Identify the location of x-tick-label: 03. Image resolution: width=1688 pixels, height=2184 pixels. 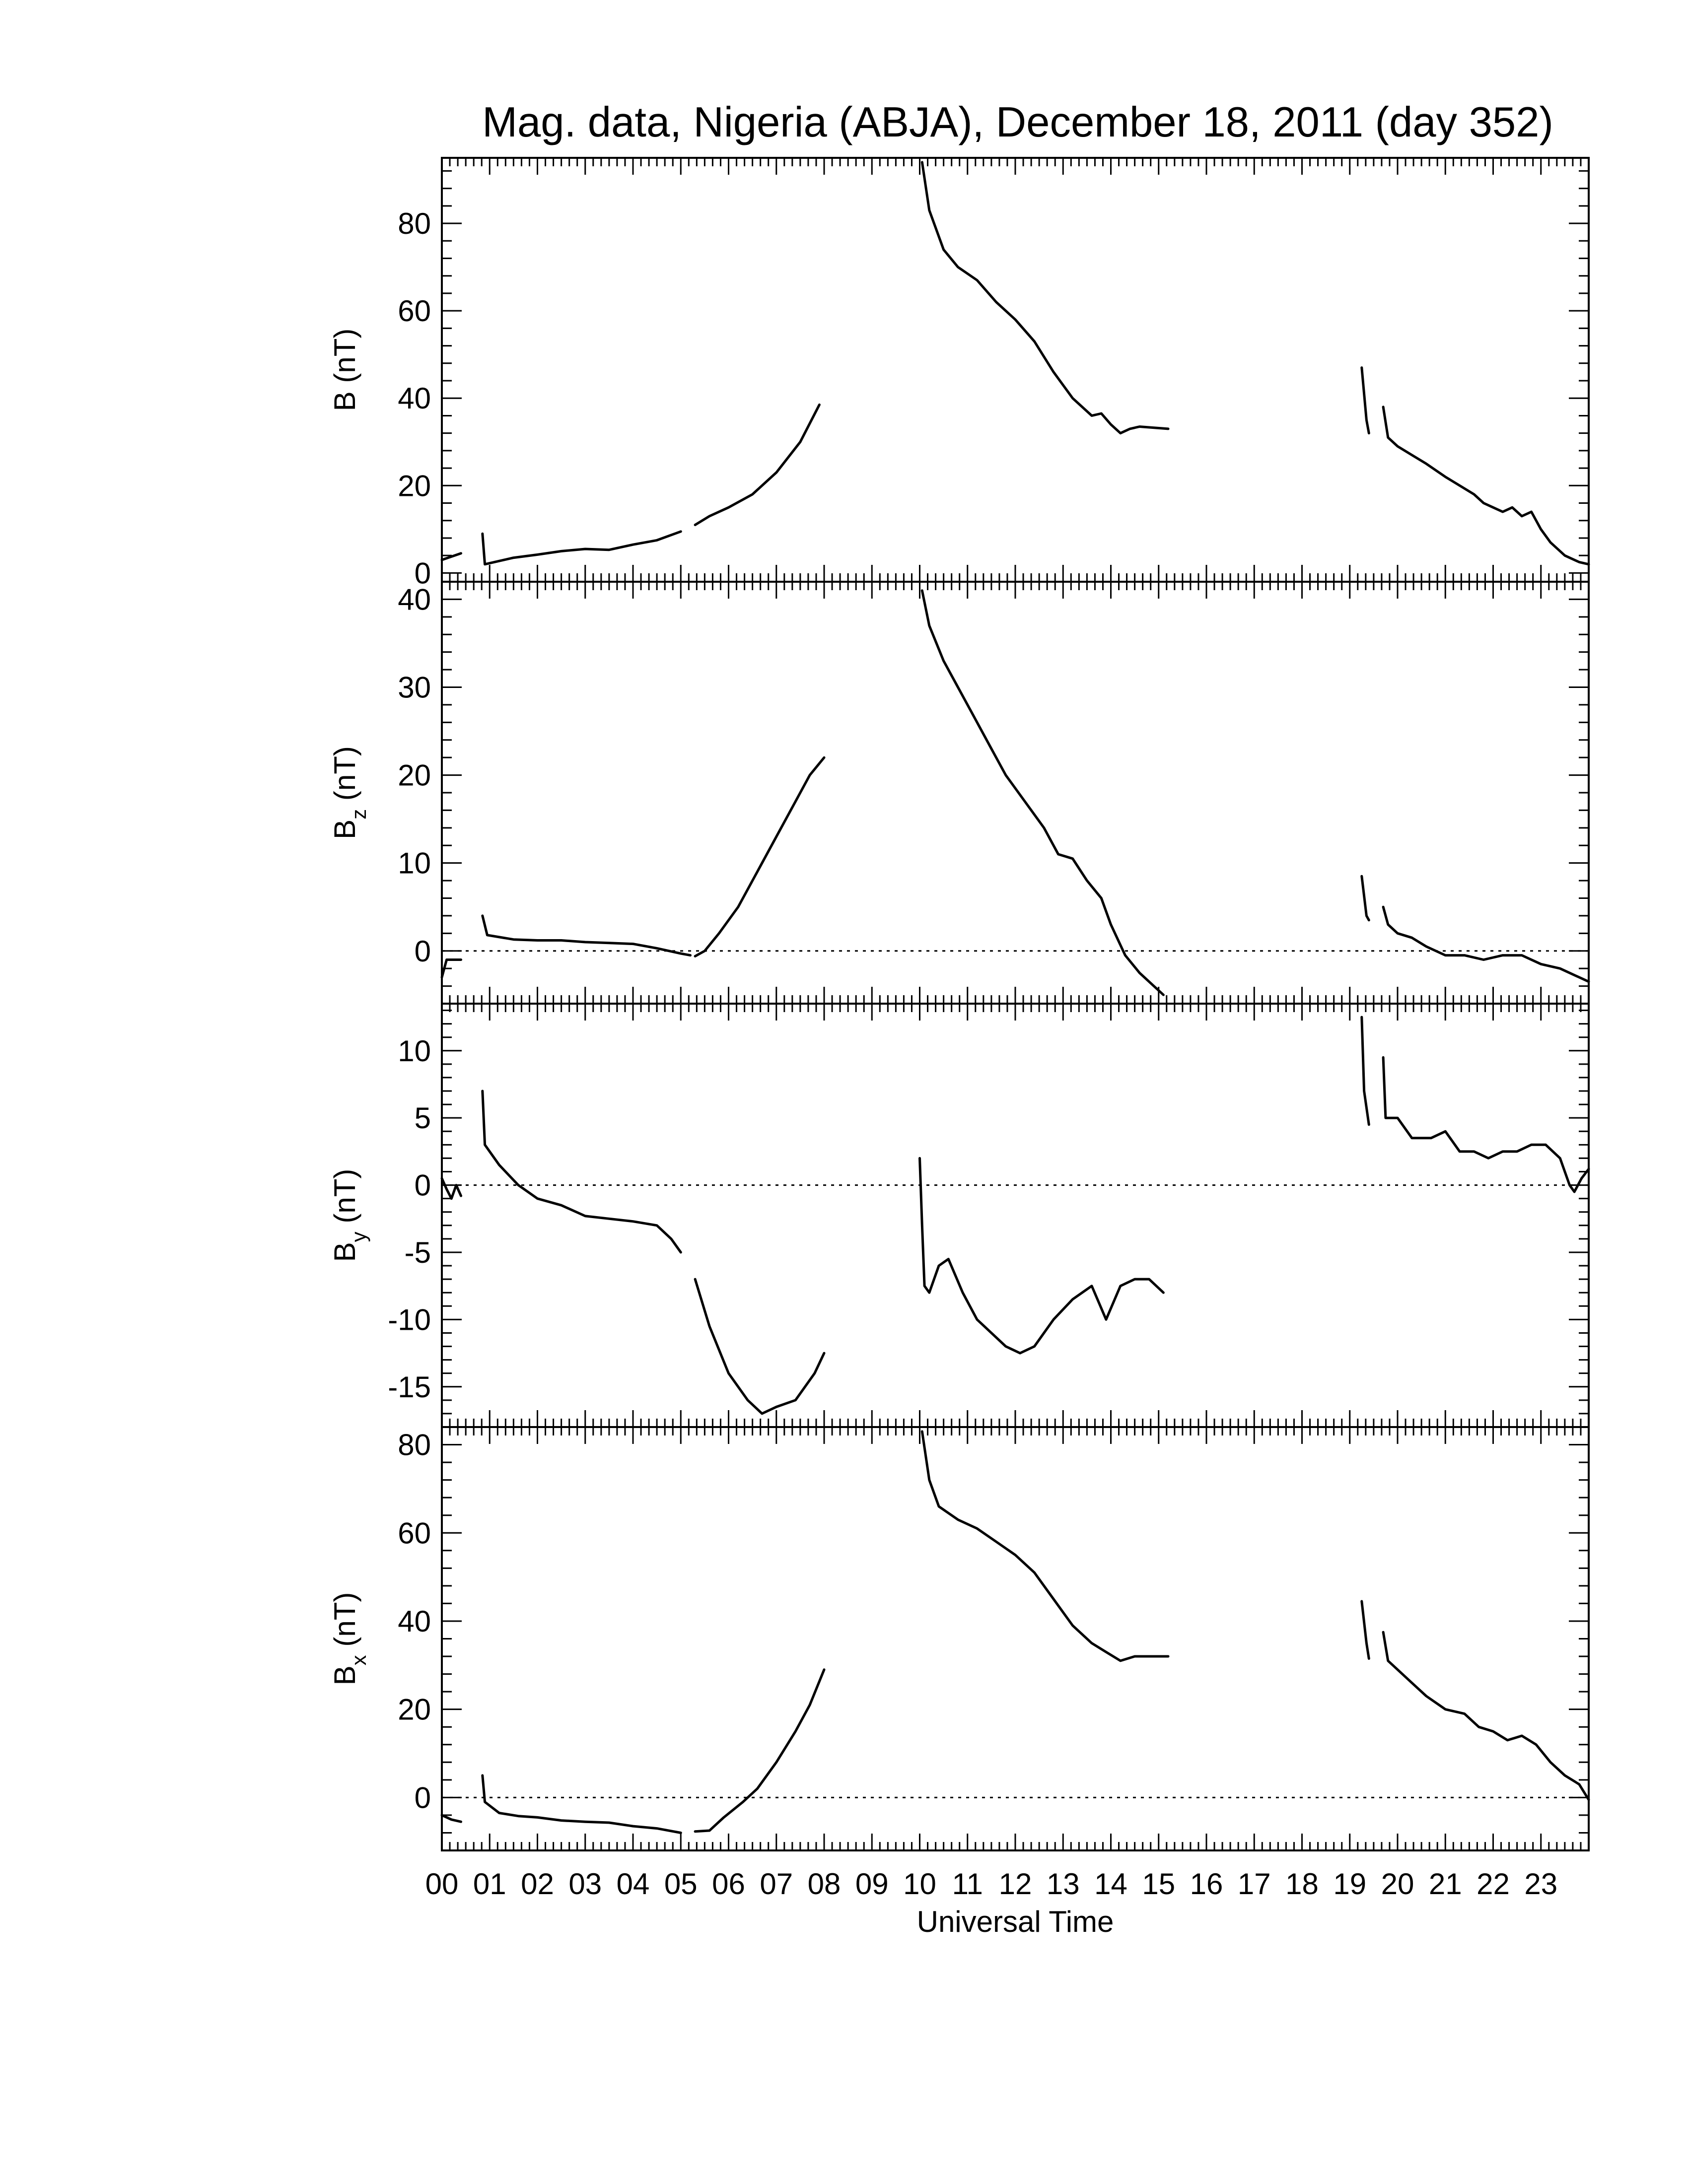
(585, 1884).